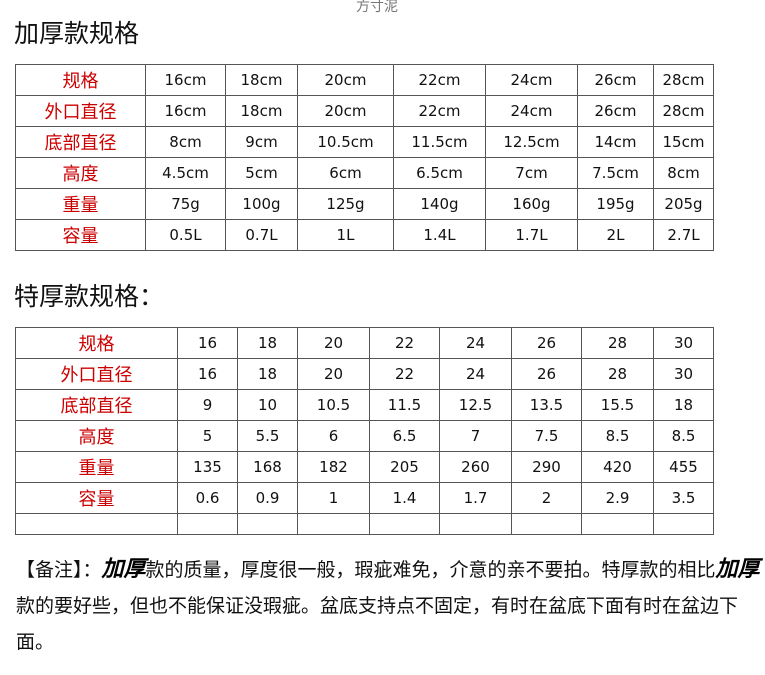 This screenshot has width=765, height=675. What do you see at coordinates (404, 374) in the screenshot?
I see `spec-cell: 22` at bounding box center [404, 374].